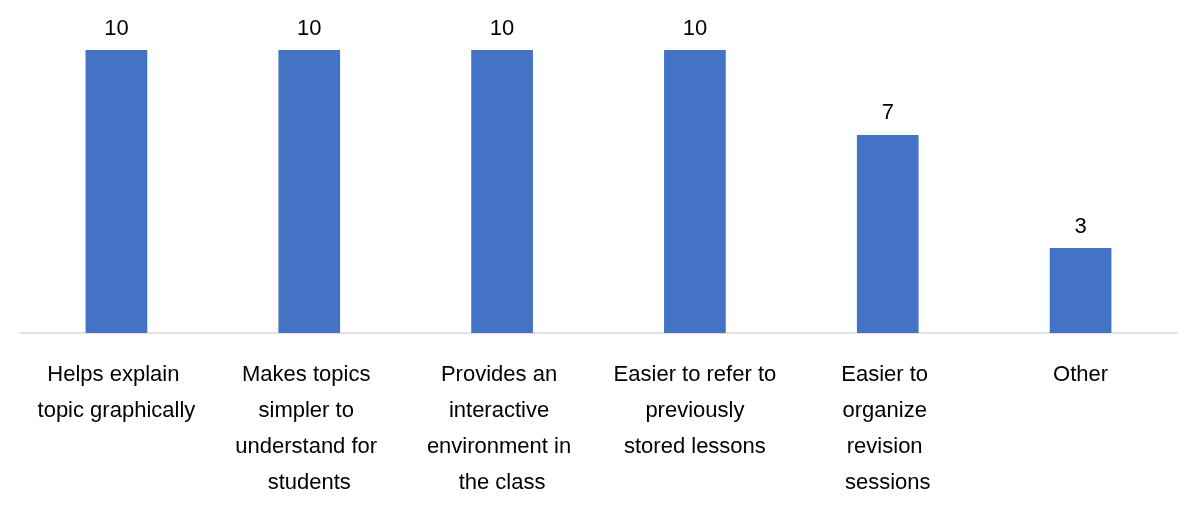  Describe the element at coordinates (888, 427) in the screenshot. I see `x-tick-label: Easier to organize revision sessions` at that location.